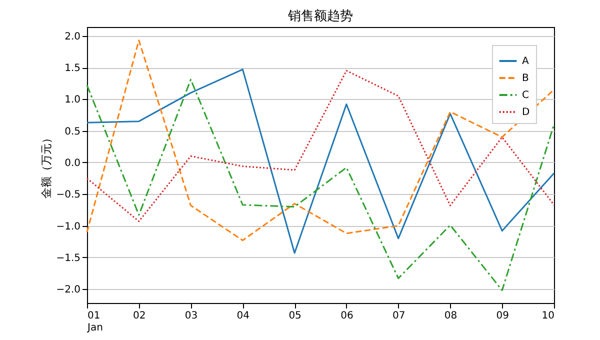  I want to click on y-tick-label: 1.0, so click(72, 100).